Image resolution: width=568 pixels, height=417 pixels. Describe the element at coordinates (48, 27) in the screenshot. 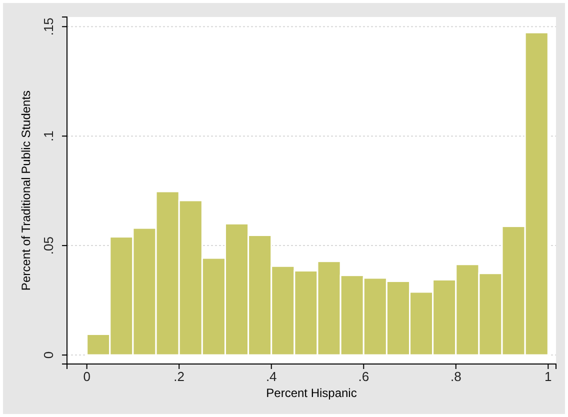

I see `y-tick-label: .15` at that location.